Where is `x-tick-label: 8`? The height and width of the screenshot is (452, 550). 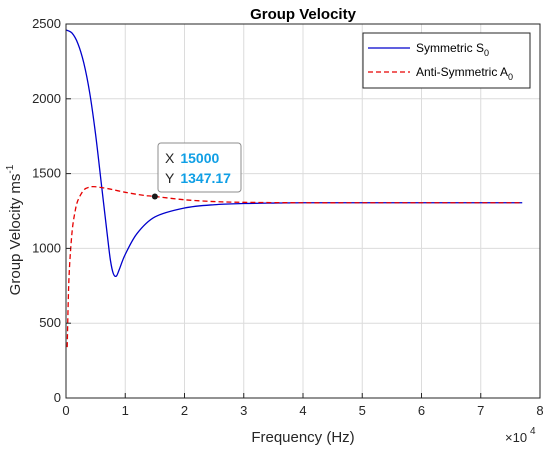
x-tick-label: 8 is located at coordinates (539, 410).